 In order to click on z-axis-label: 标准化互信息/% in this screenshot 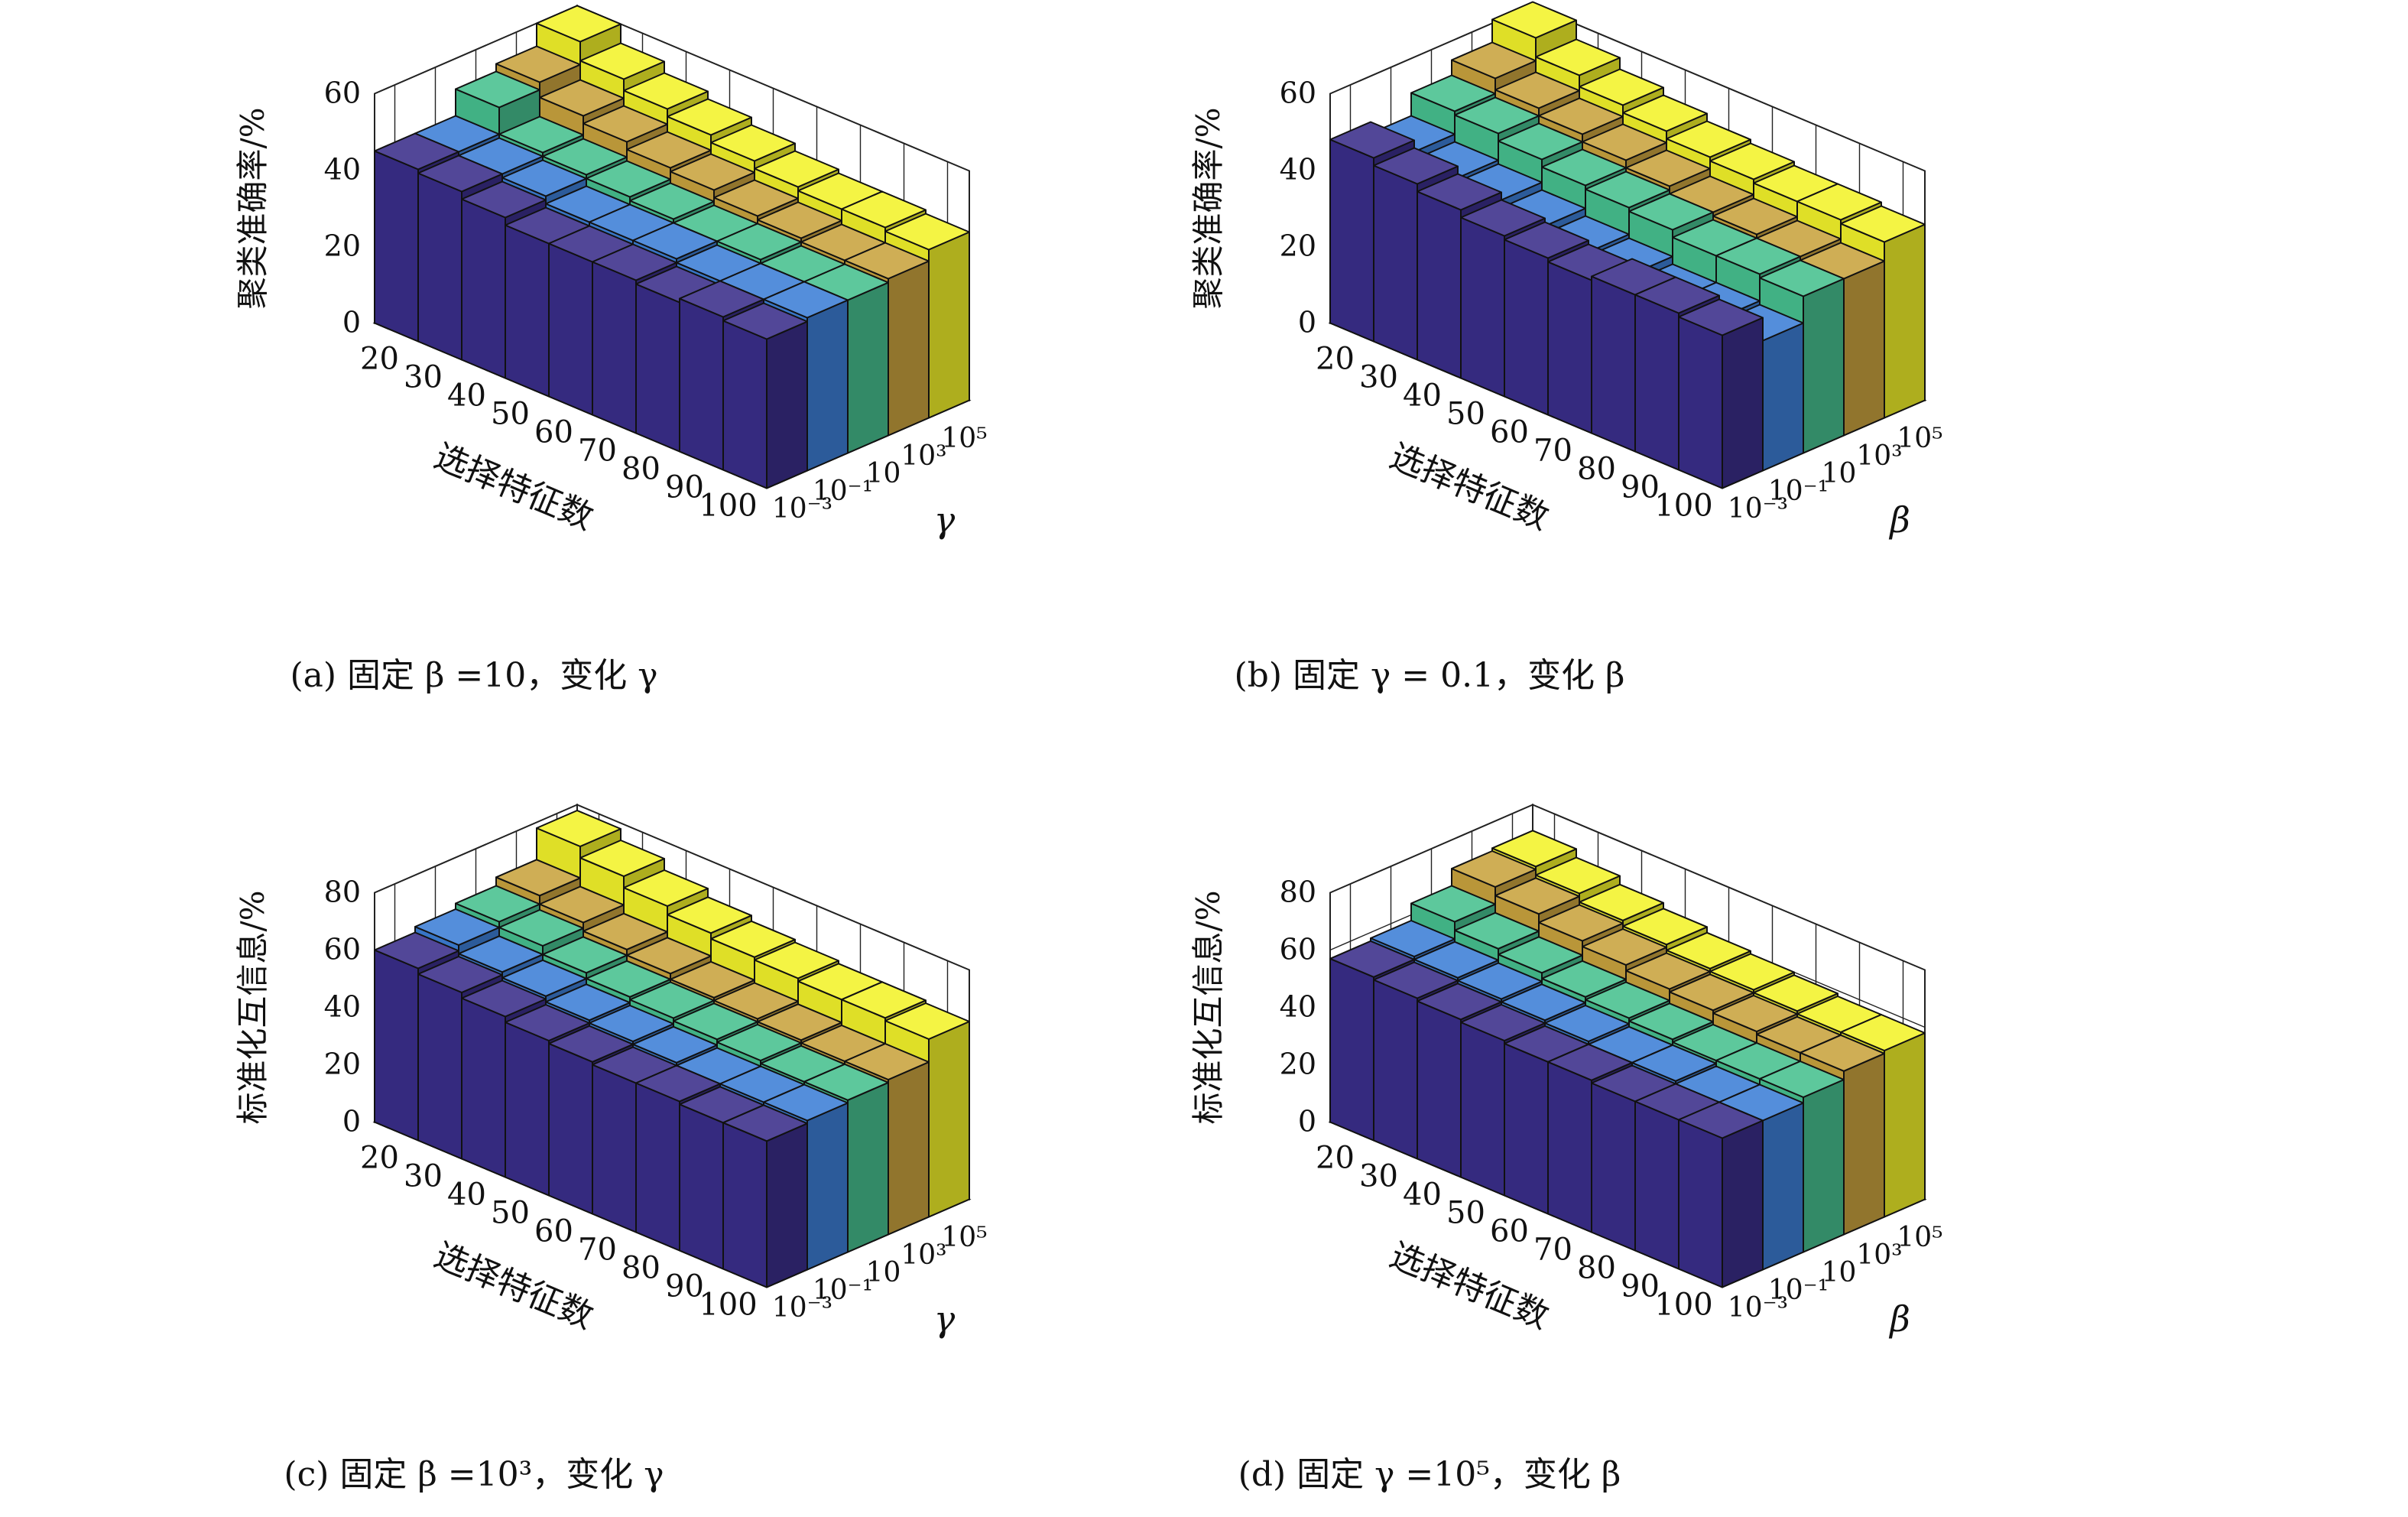, I will do `click(253, 1007)`.